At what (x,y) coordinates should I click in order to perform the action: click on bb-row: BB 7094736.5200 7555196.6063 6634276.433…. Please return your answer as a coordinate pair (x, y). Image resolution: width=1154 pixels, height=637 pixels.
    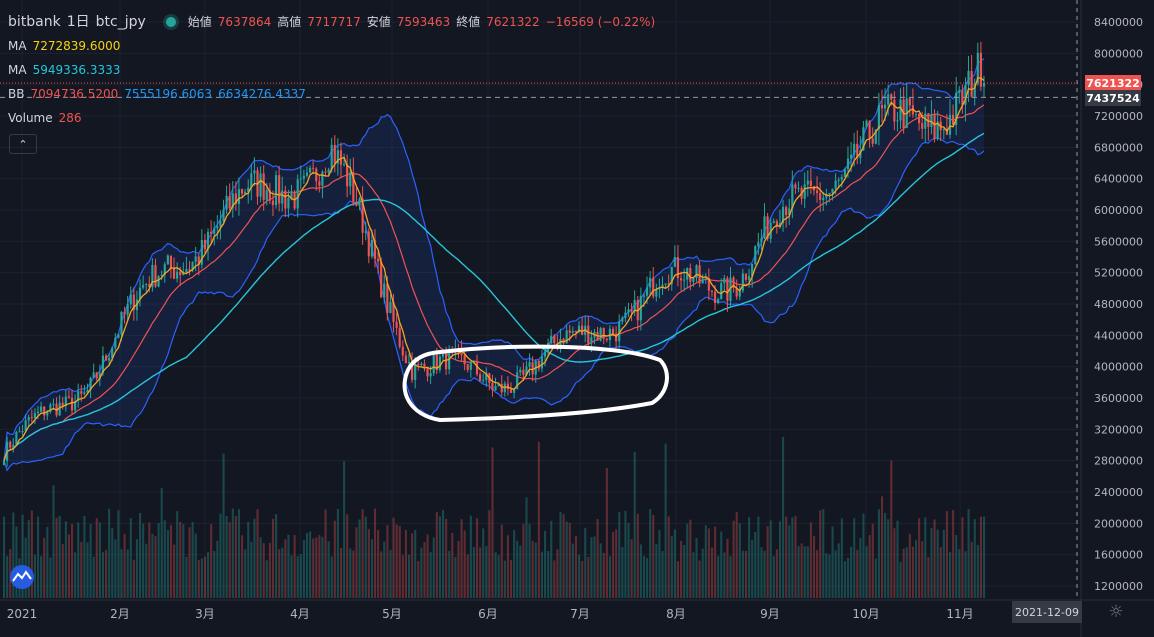
    Looking at the image, I should click on (331, 94).